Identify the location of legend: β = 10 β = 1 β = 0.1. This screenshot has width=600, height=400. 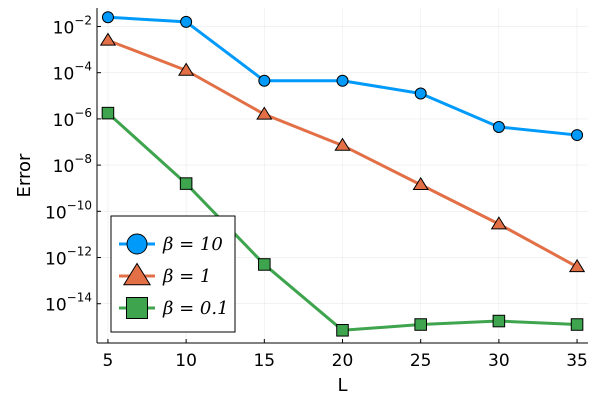
(173, 274).